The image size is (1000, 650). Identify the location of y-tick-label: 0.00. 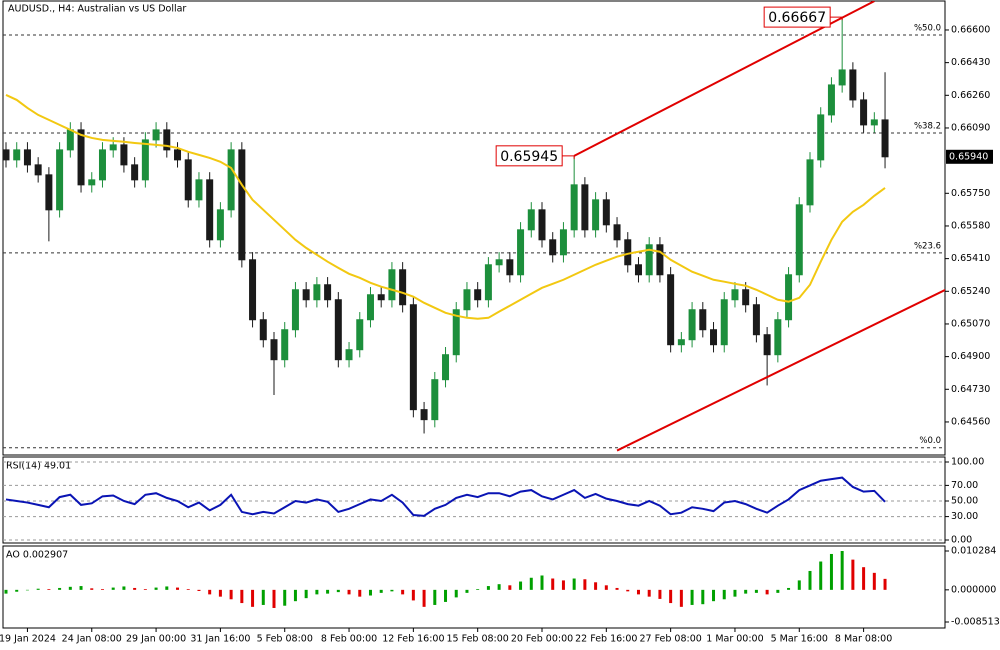
(961, 540).